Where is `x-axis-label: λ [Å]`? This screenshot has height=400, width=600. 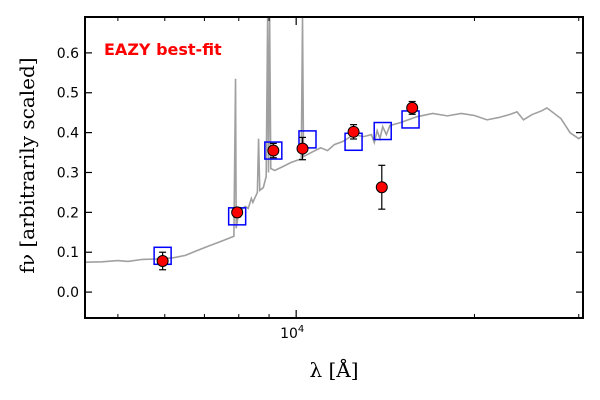
x-axis-label: λ [Å] is located at coordinates (333, 369).